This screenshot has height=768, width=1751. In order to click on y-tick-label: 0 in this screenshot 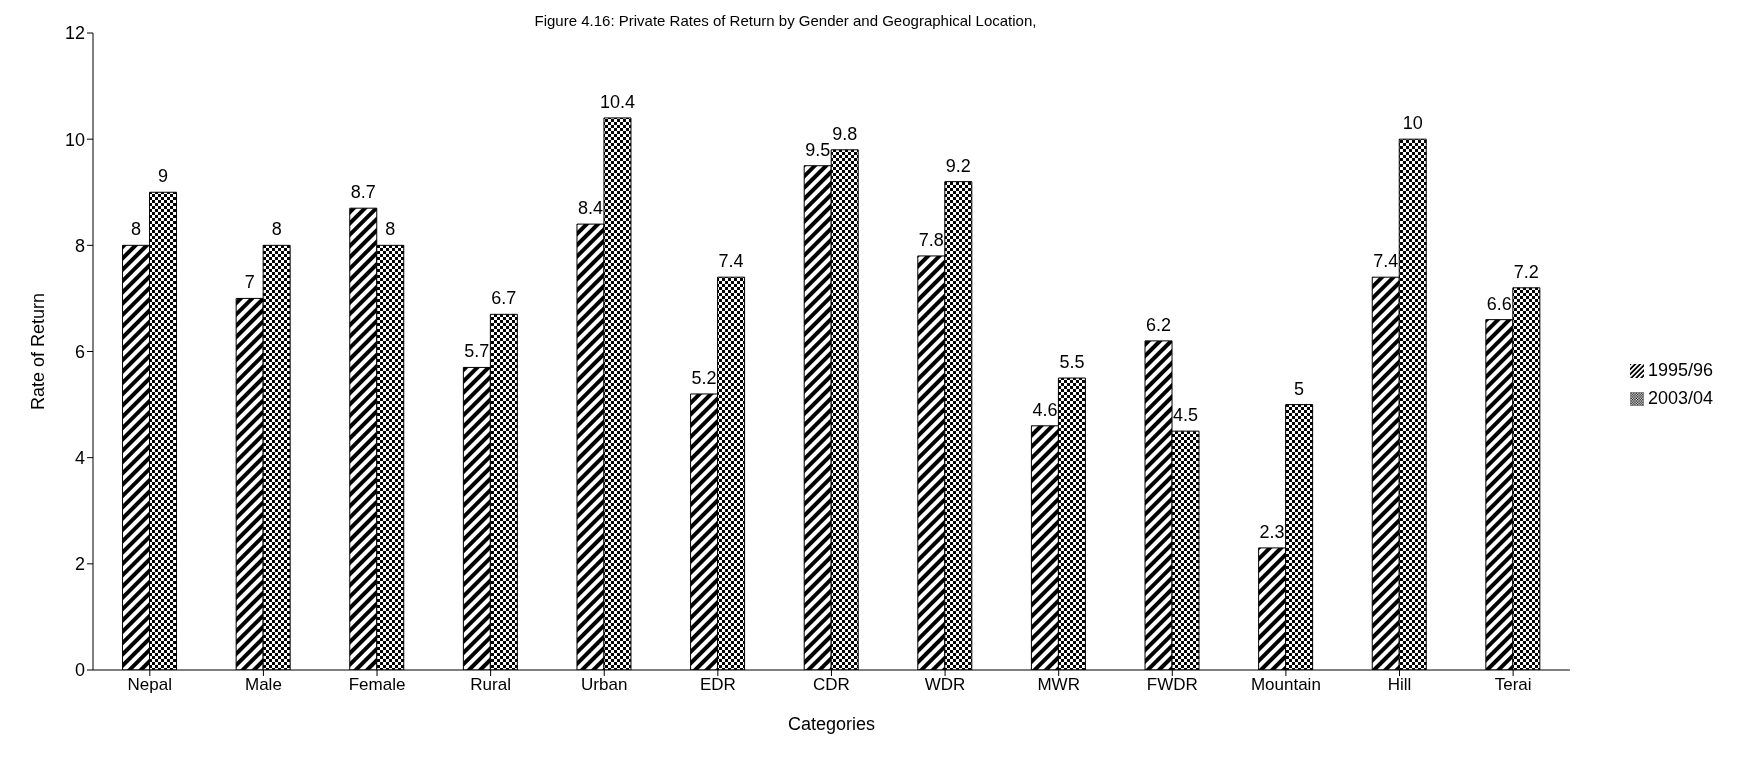, I will do `click(79, 670)`.